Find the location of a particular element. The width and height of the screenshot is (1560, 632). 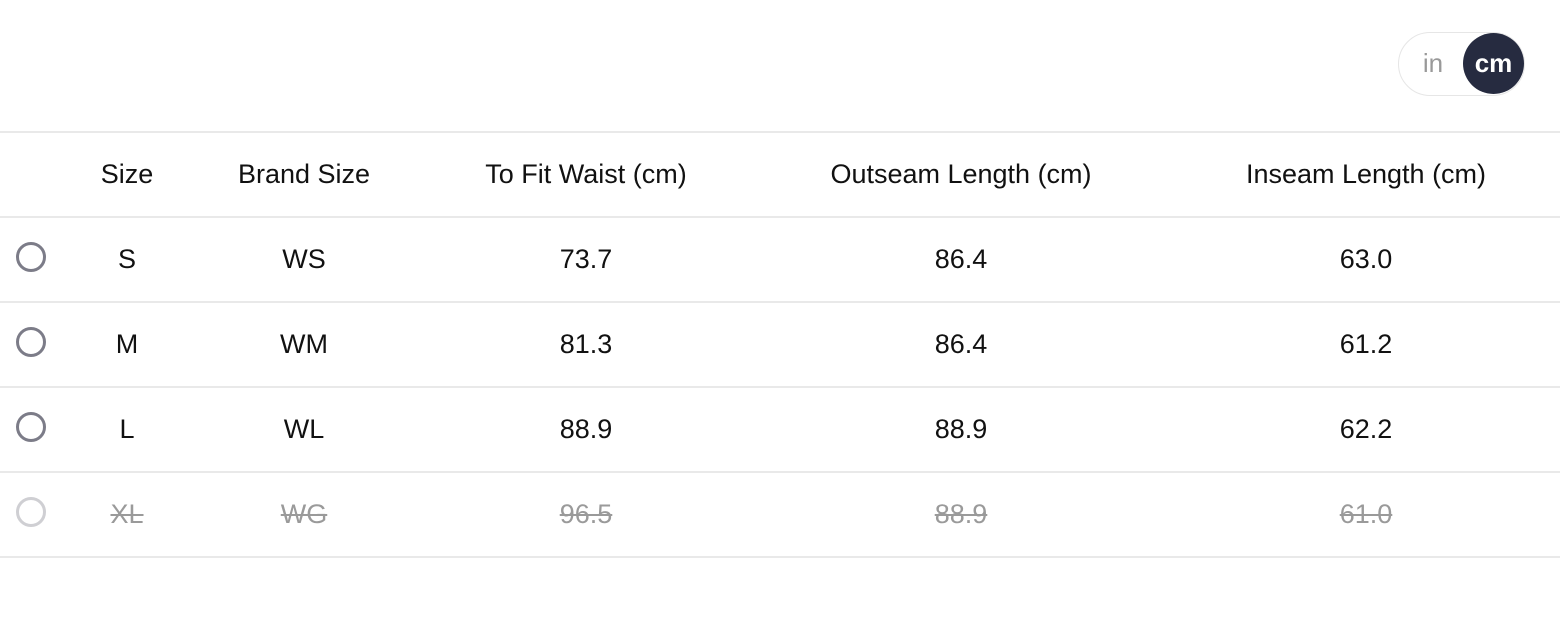

cell-waist: 81.3 is located at coordinates (586, 344).